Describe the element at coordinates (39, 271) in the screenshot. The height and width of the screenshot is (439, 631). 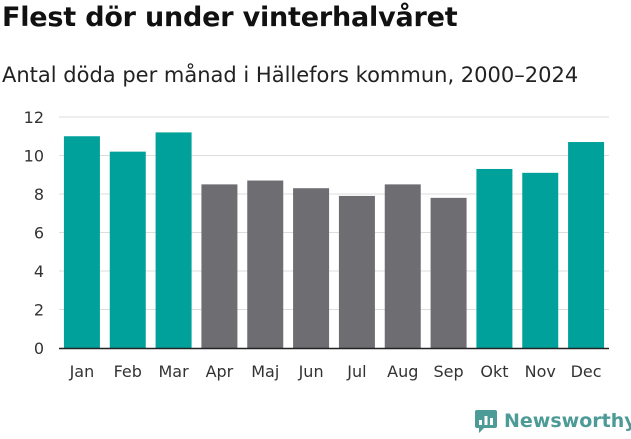
I see `y-tick-label: 4` at that location.